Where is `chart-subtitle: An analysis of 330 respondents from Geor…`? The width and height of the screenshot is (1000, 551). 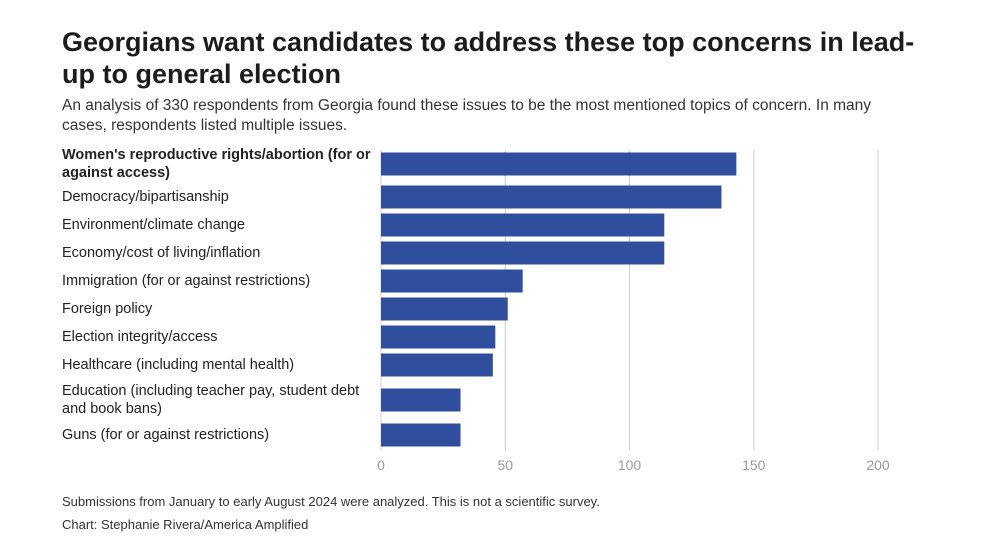 chart-subtitle: An analysis of 330 respondents from Geor… is located at coordinates (467, 115).